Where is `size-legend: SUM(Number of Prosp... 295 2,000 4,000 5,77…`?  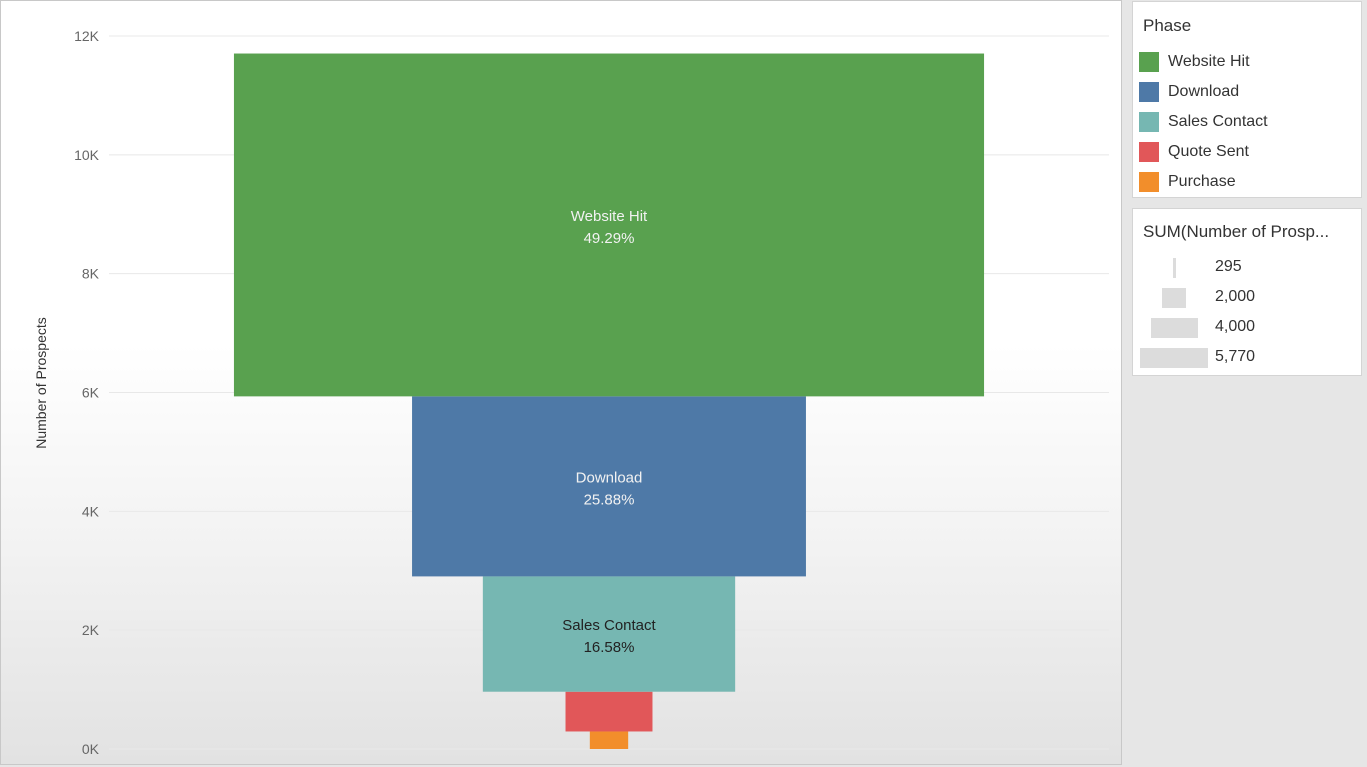
size-legend: SUM(Number of Prosp... 295 2,000 4,000 5,77… is located at coordinates (1247, 292).